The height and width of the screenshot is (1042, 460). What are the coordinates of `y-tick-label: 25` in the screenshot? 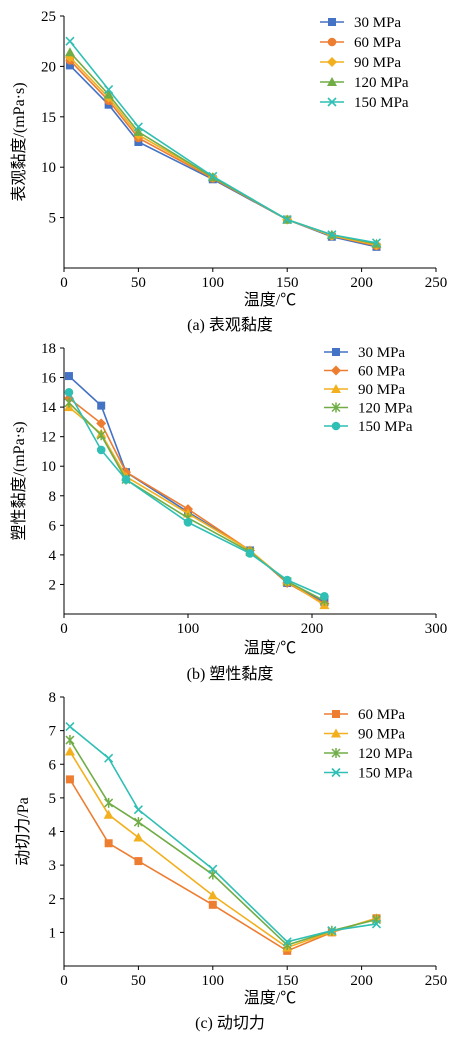 It's located at (48, 17).